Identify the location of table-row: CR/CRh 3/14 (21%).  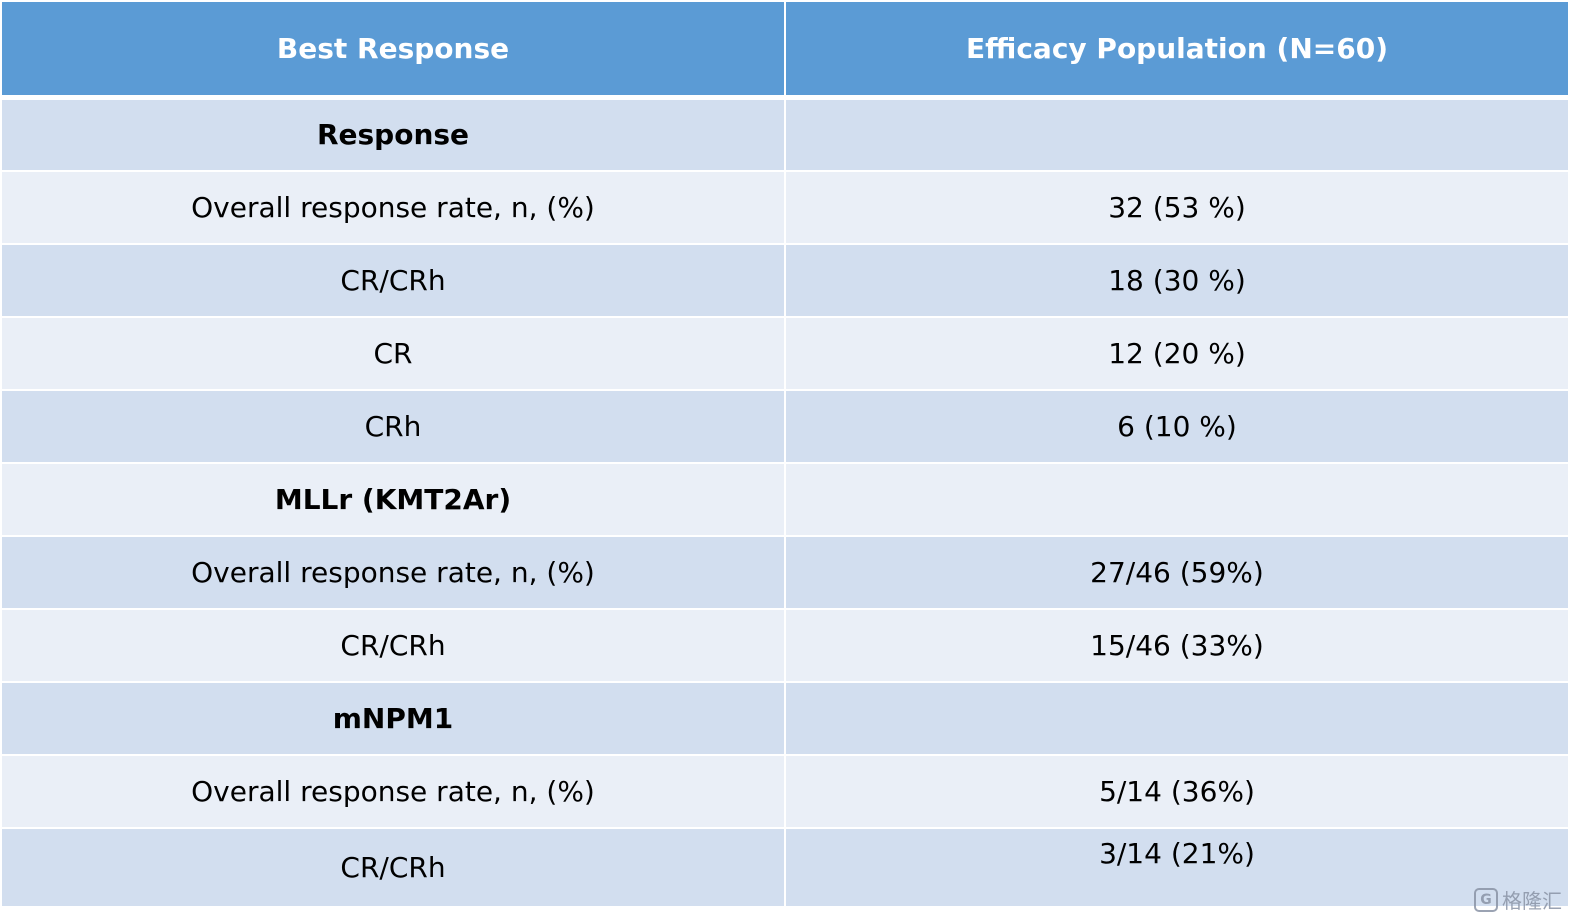
(785, 867).